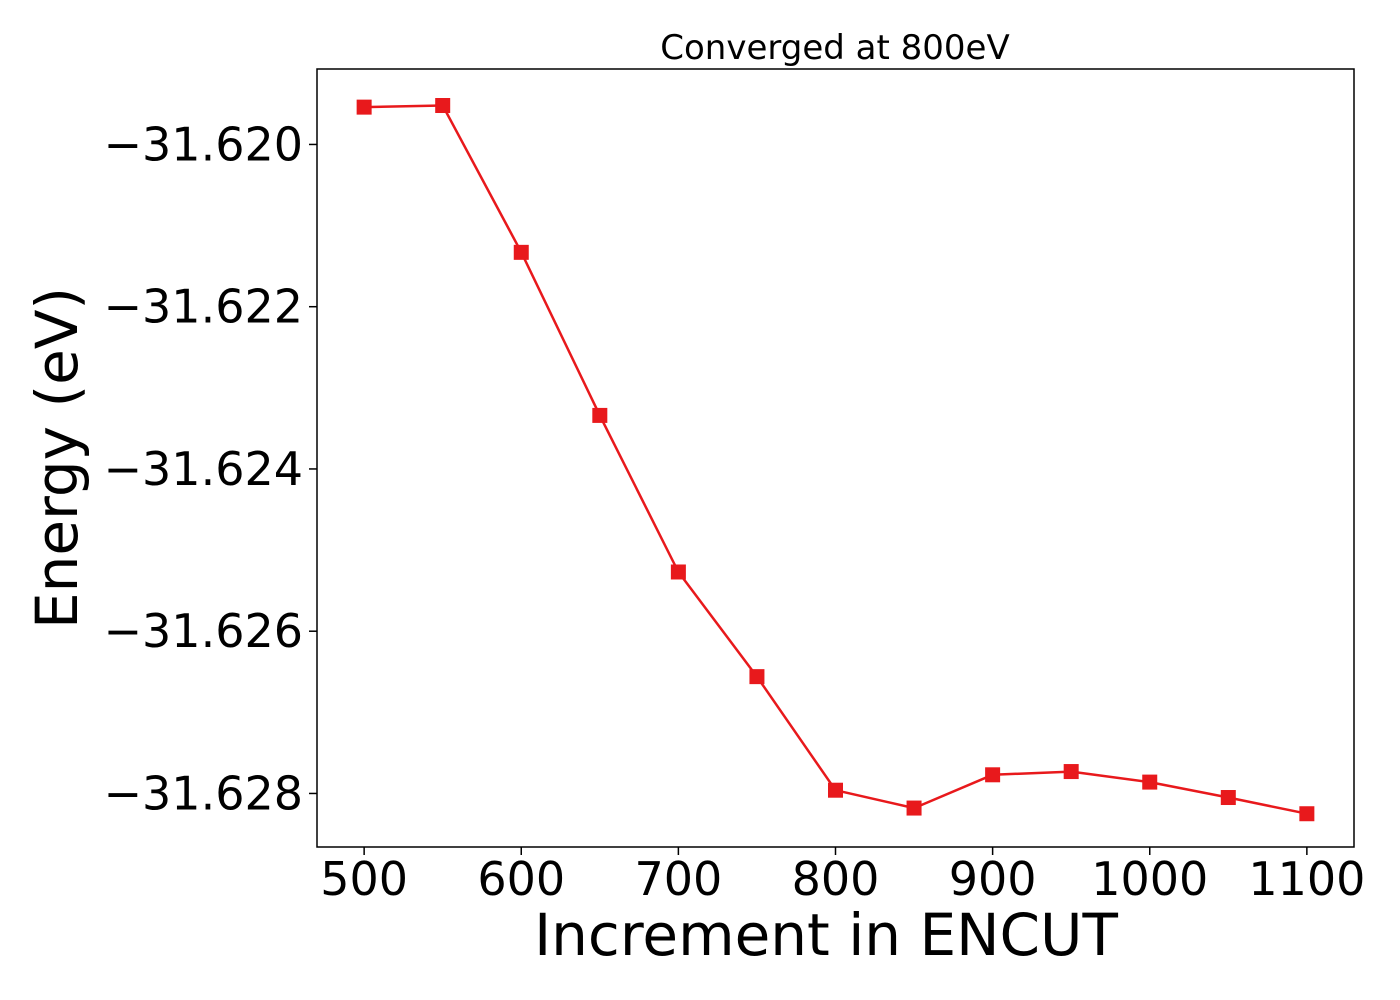  What do you see at coordinates (521, 879) in the screenshot?
I see `x-tick-label: 600` at bounding box center [521, 879].